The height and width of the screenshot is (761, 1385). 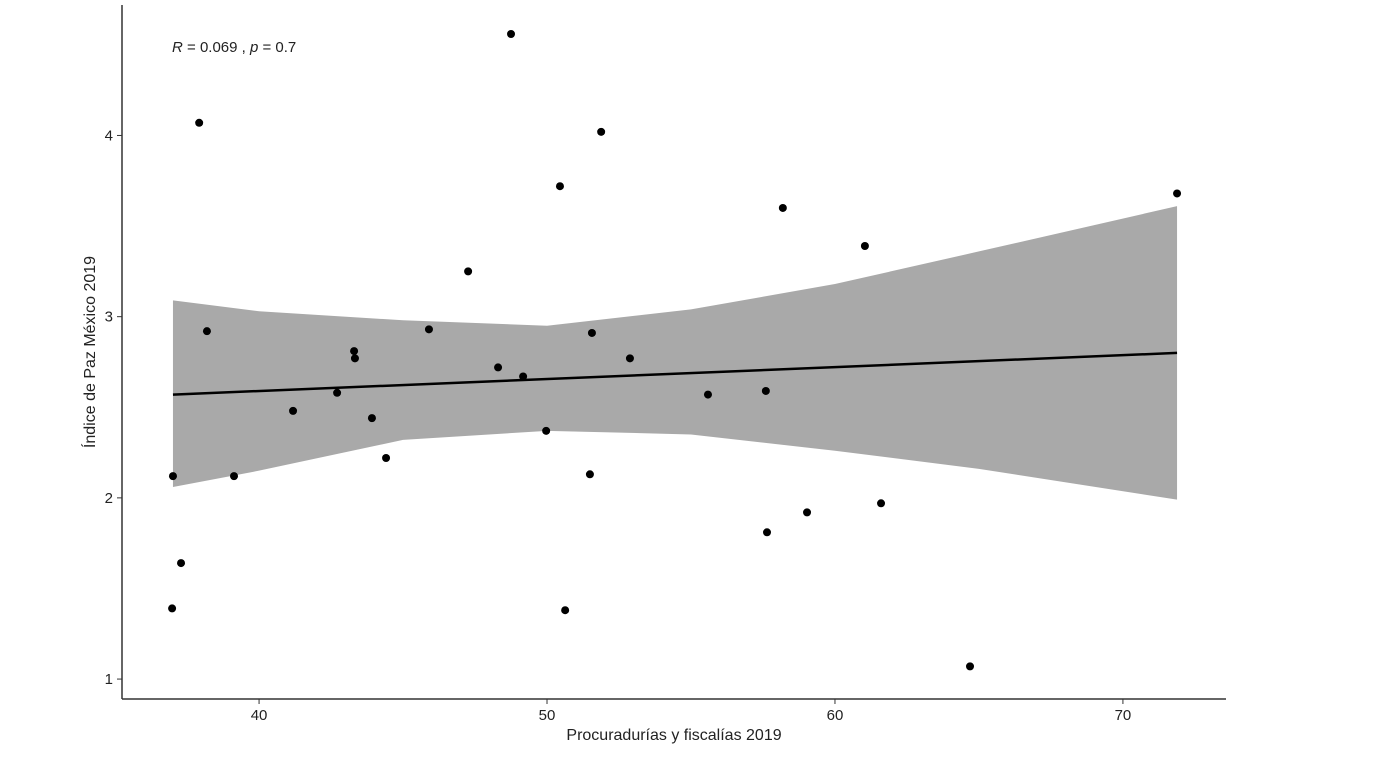 What do you see at coordinates (1123, 715) in the screenshot?
I see `x-tick-label: 70` at bounding box center [1123, 715].